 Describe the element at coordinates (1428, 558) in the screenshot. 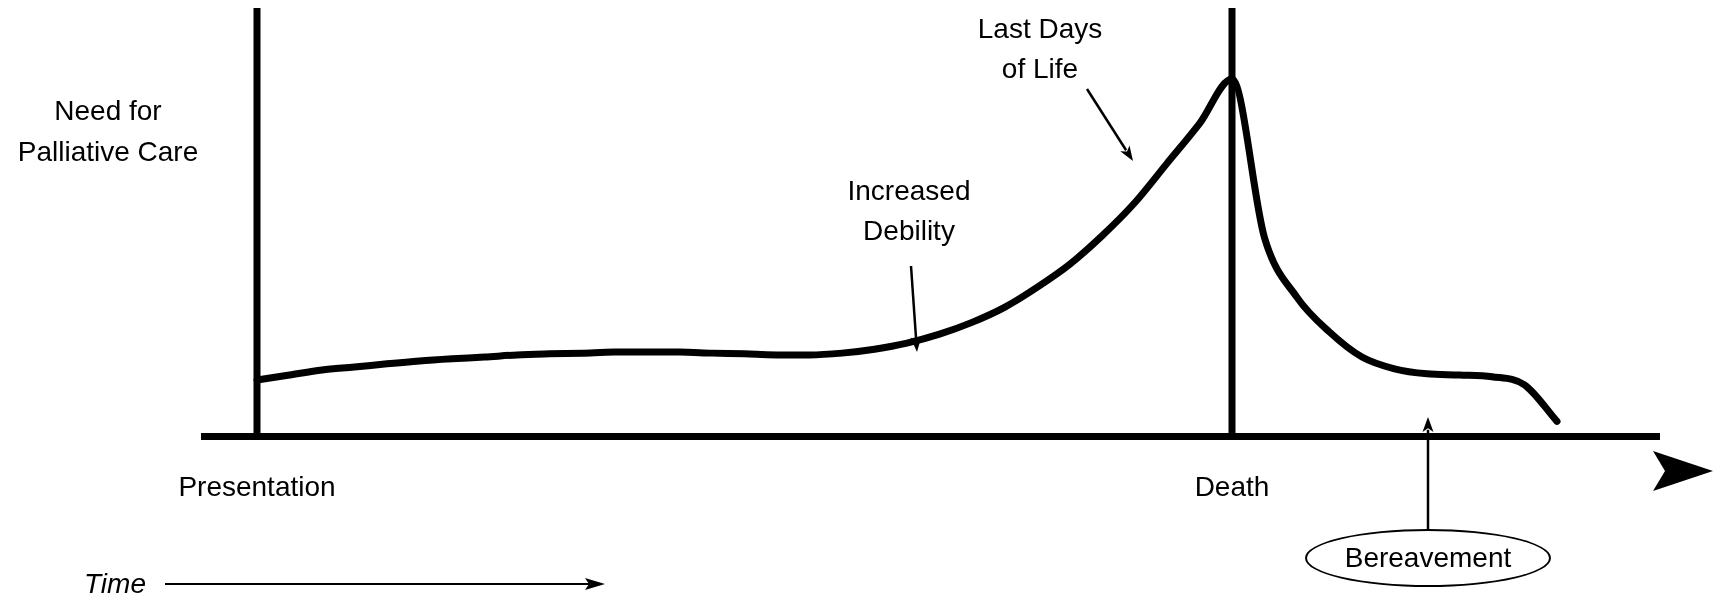

I see `text: Bereavement` at that location.